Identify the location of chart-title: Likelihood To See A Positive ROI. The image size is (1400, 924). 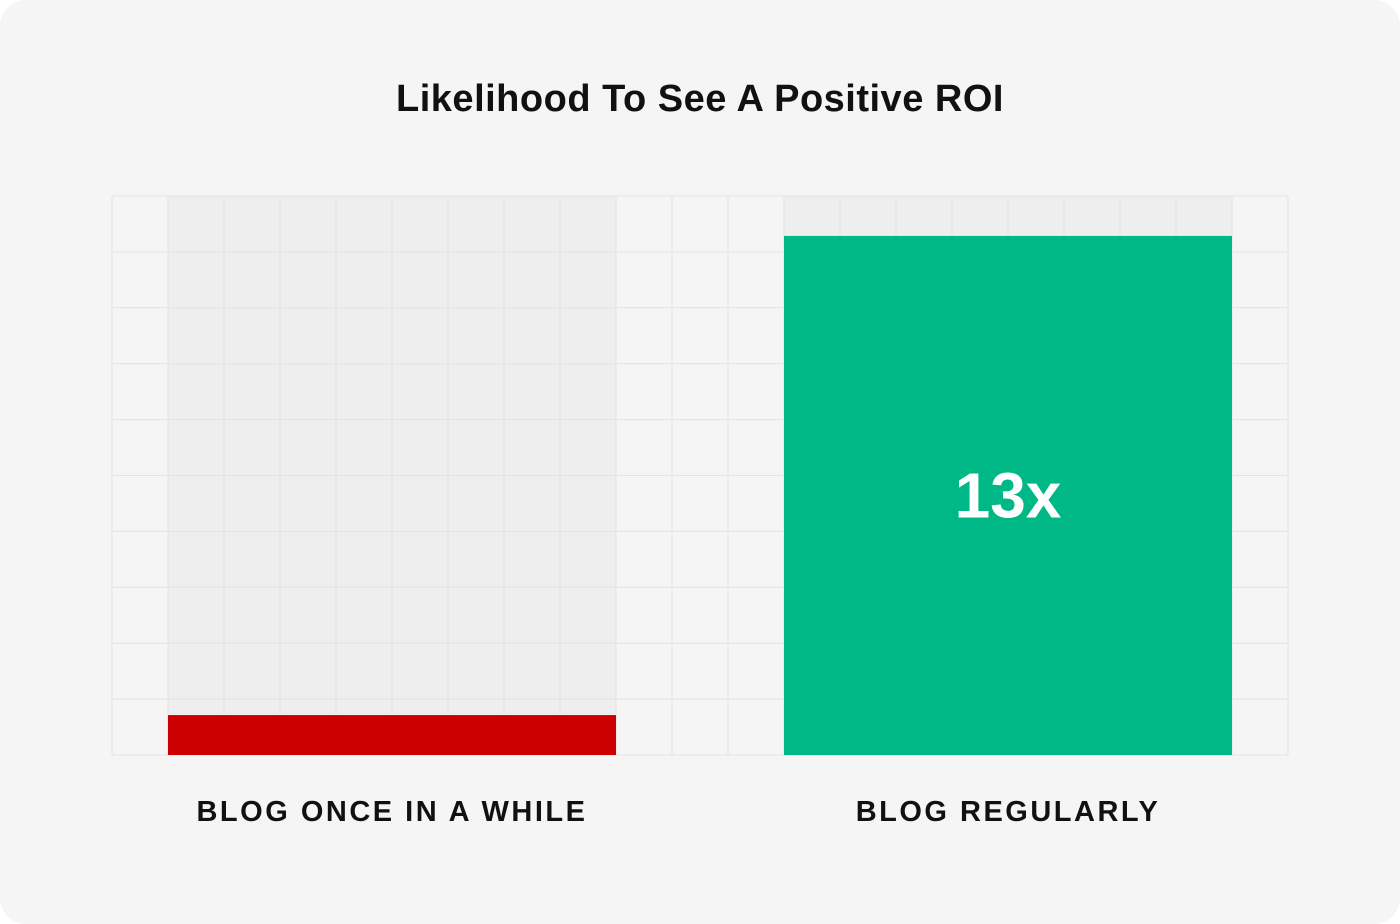
(700, 99).